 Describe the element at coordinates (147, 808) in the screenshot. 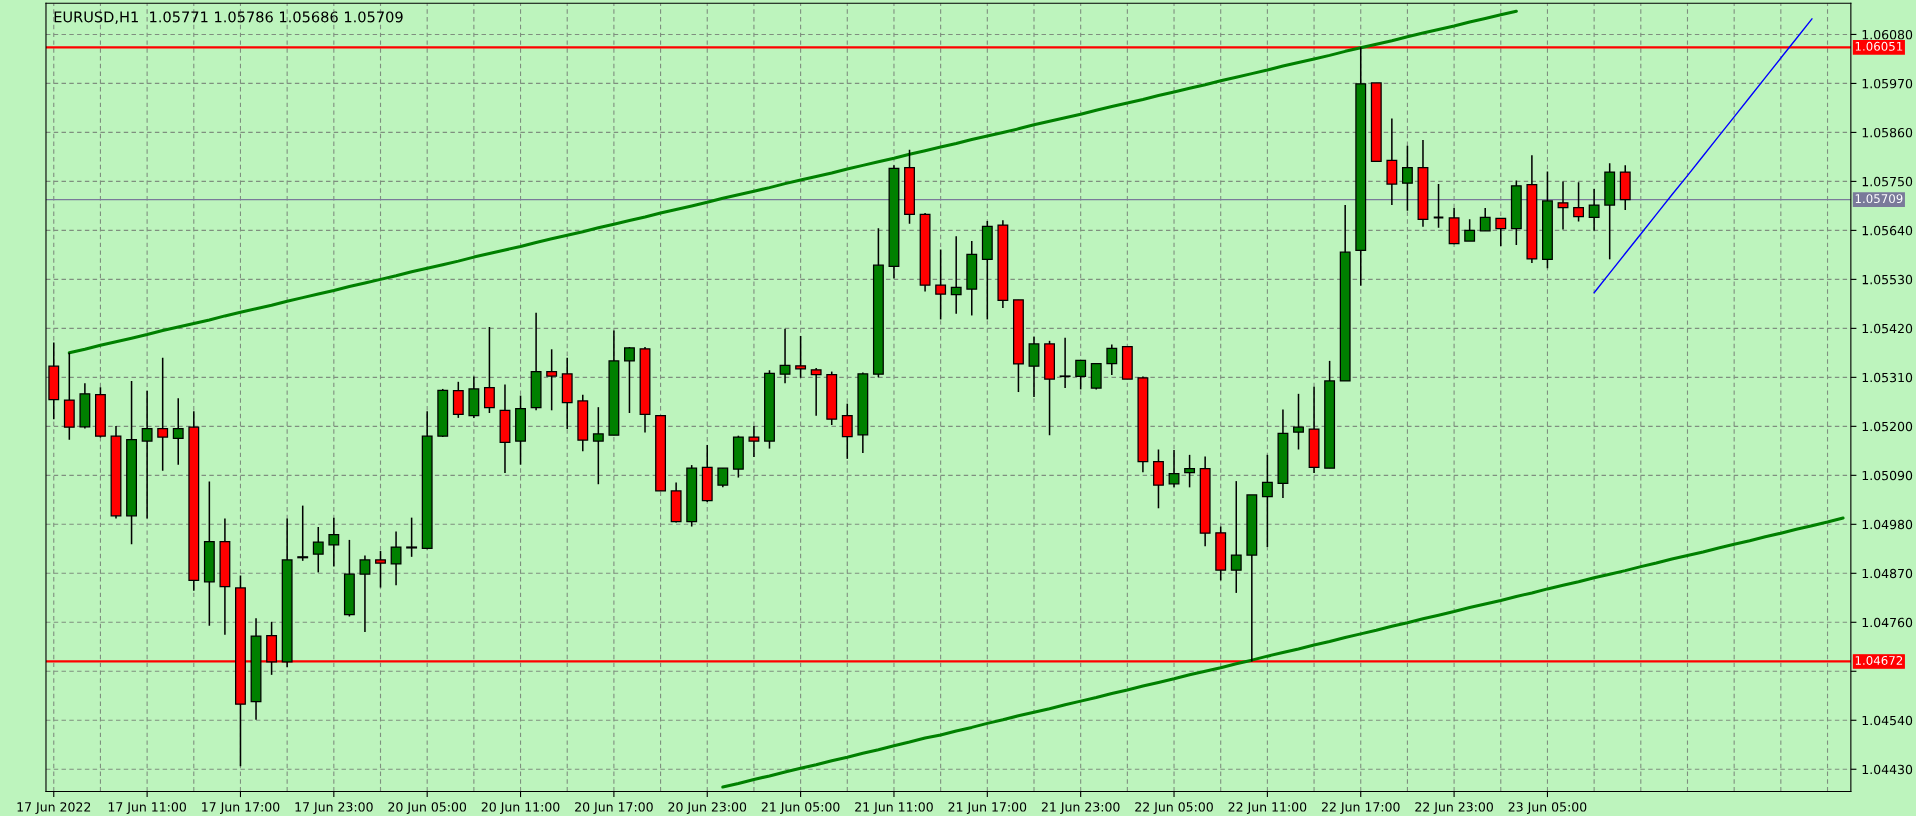

I see `x-tick-label: 17 Jun 11:00` at that location.